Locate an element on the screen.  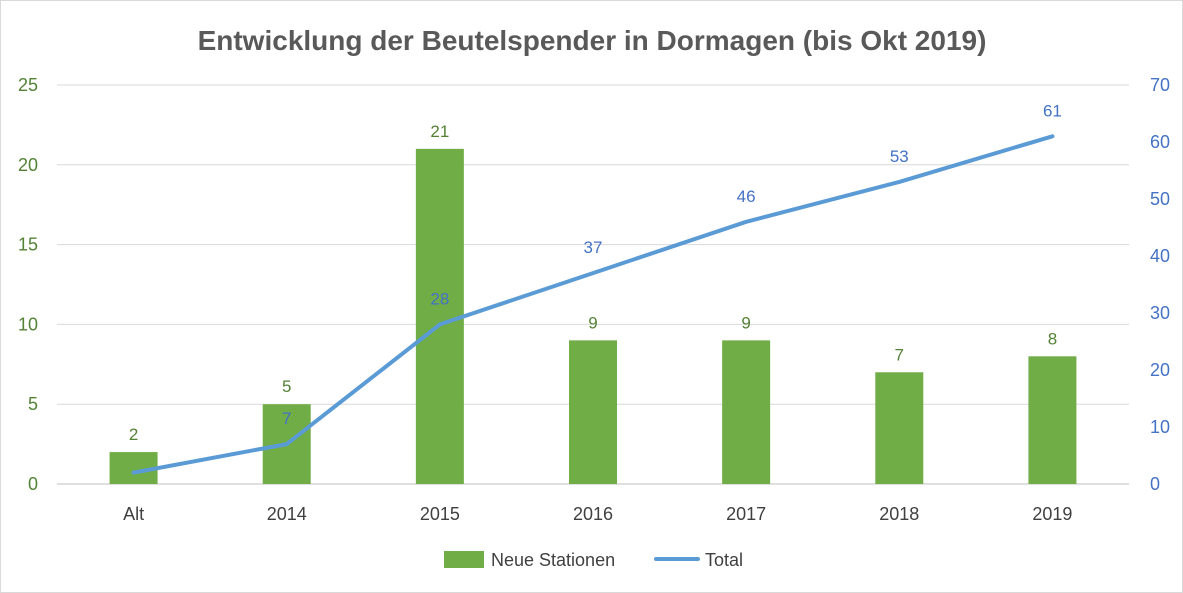
bar-data-label: 2 is located at coordinates (133, 434).